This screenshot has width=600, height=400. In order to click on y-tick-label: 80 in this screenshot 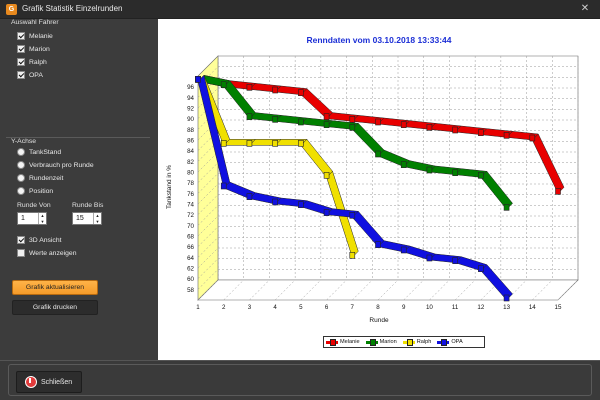, I will do `click(190, 173)`.